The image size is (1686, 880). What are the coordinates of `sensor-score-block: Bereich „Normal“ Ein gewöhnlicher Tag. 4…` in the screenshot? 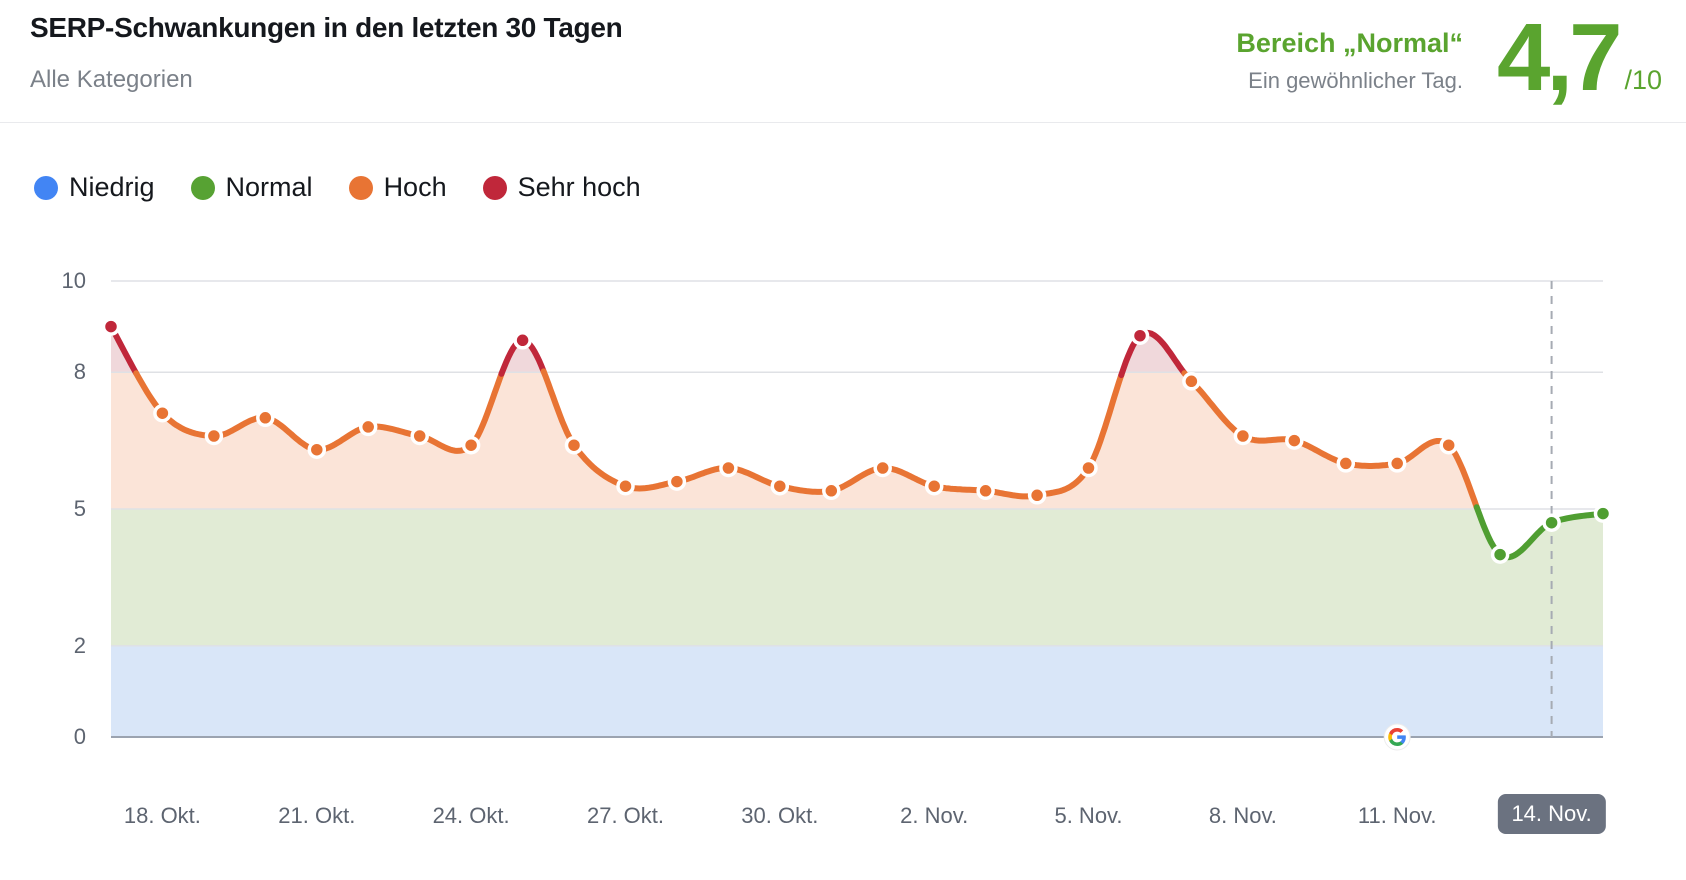 It's located at (1449, 57).